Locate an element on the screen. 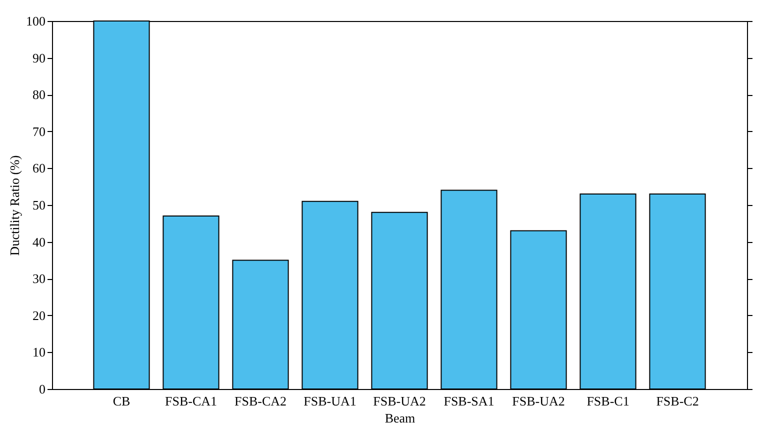 The height and width of the screenshot is (429, 776). y-tick-label: 80 is located at coordinates (39, 94).